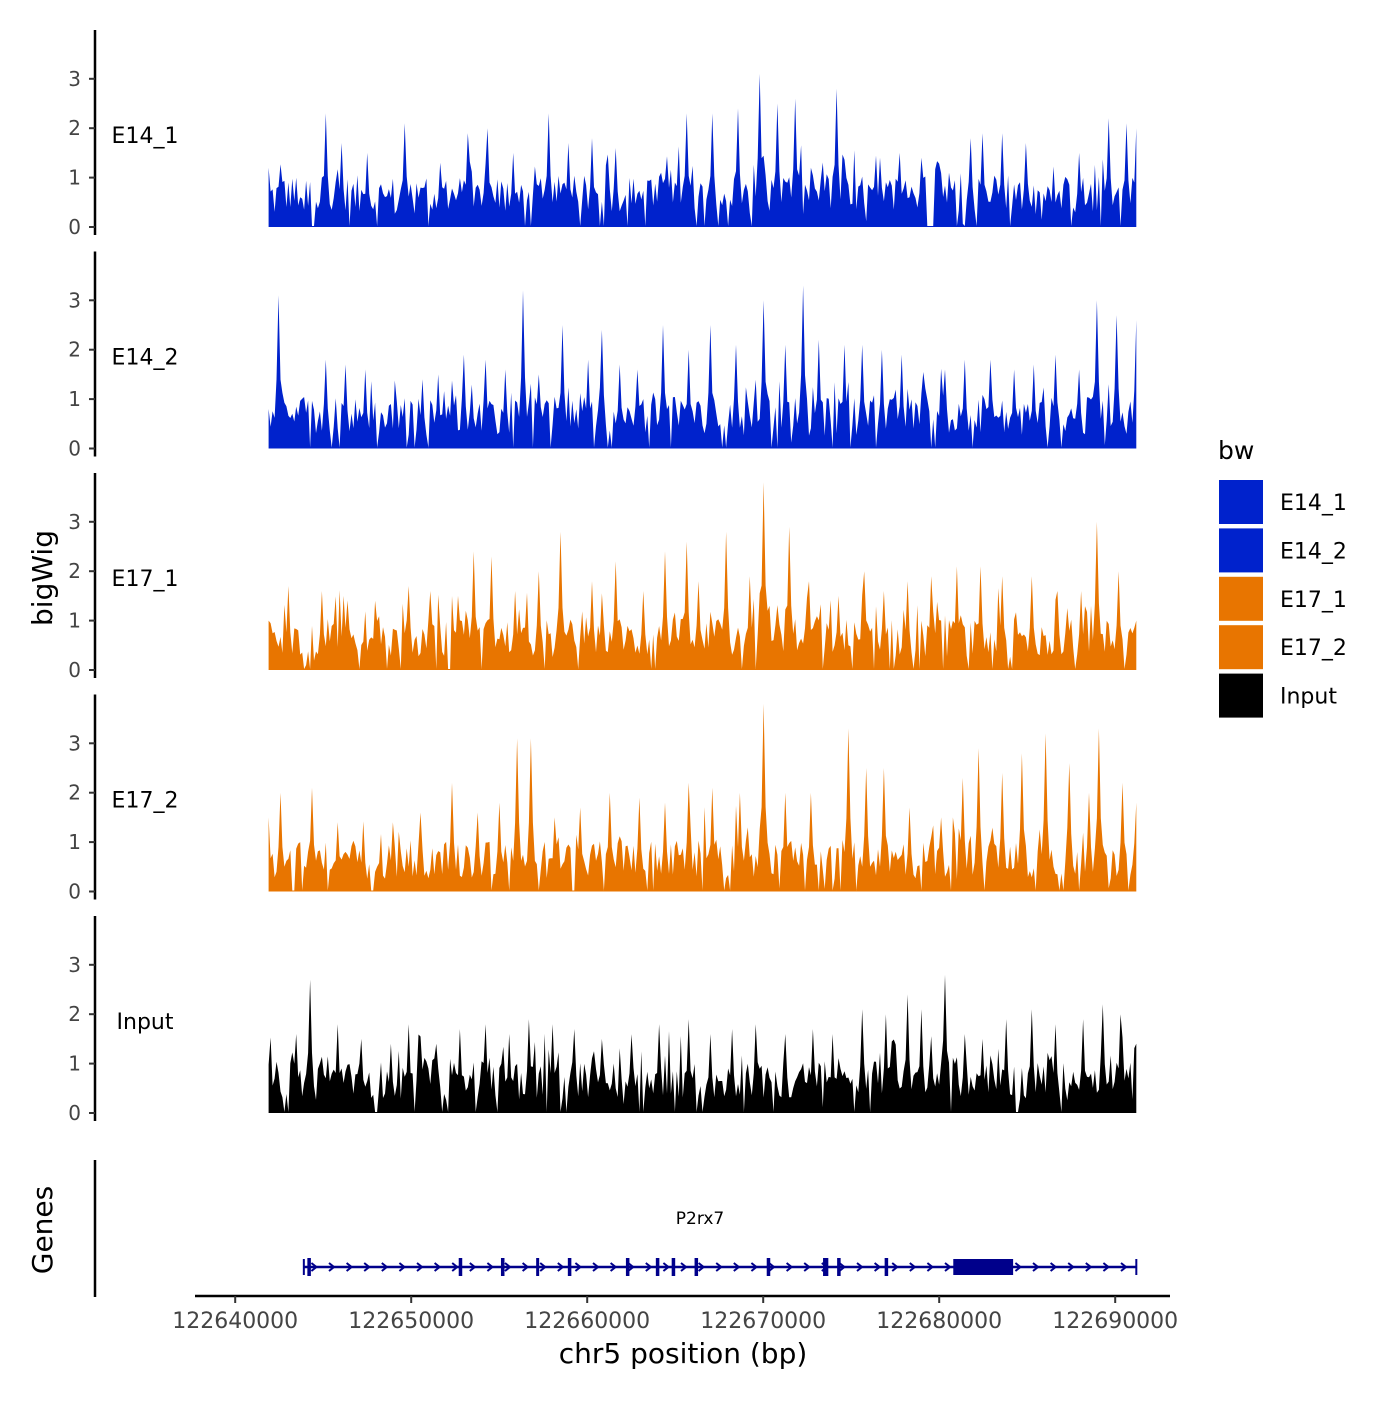 The width and height of the screenshot is (1400, 1404). I want to click on legend-entry-e17-2: E17_2, so click(1283, 647).